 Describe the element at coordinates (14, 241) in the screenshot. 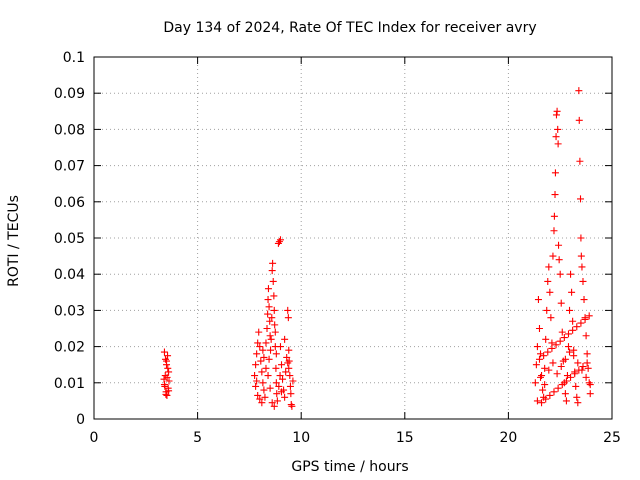

I see `y-axis-label: ROTI / TECUs` at that location.